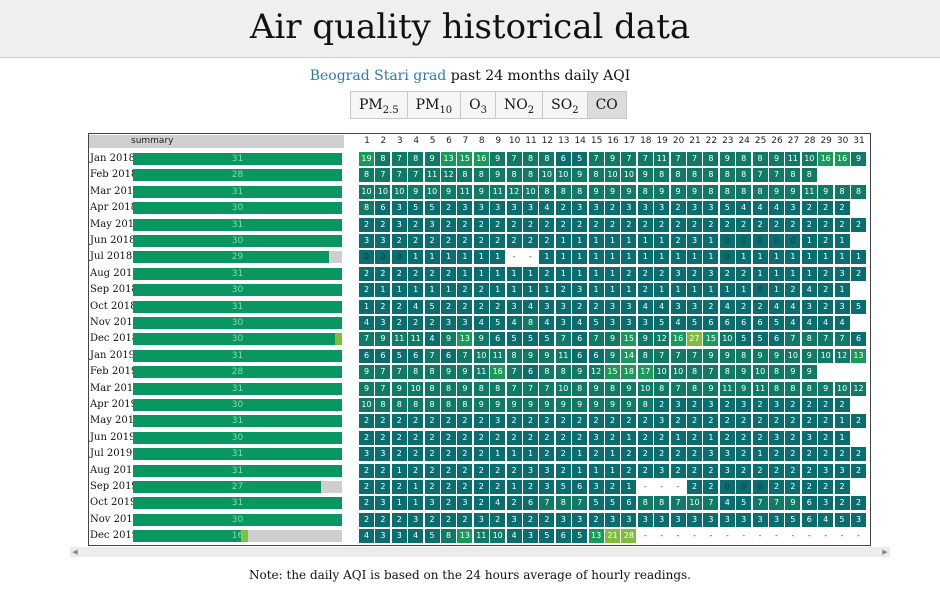 The height and width of the screenshot is (591, 940). I want to click on aqi-cell: 15, so click(612, 372).